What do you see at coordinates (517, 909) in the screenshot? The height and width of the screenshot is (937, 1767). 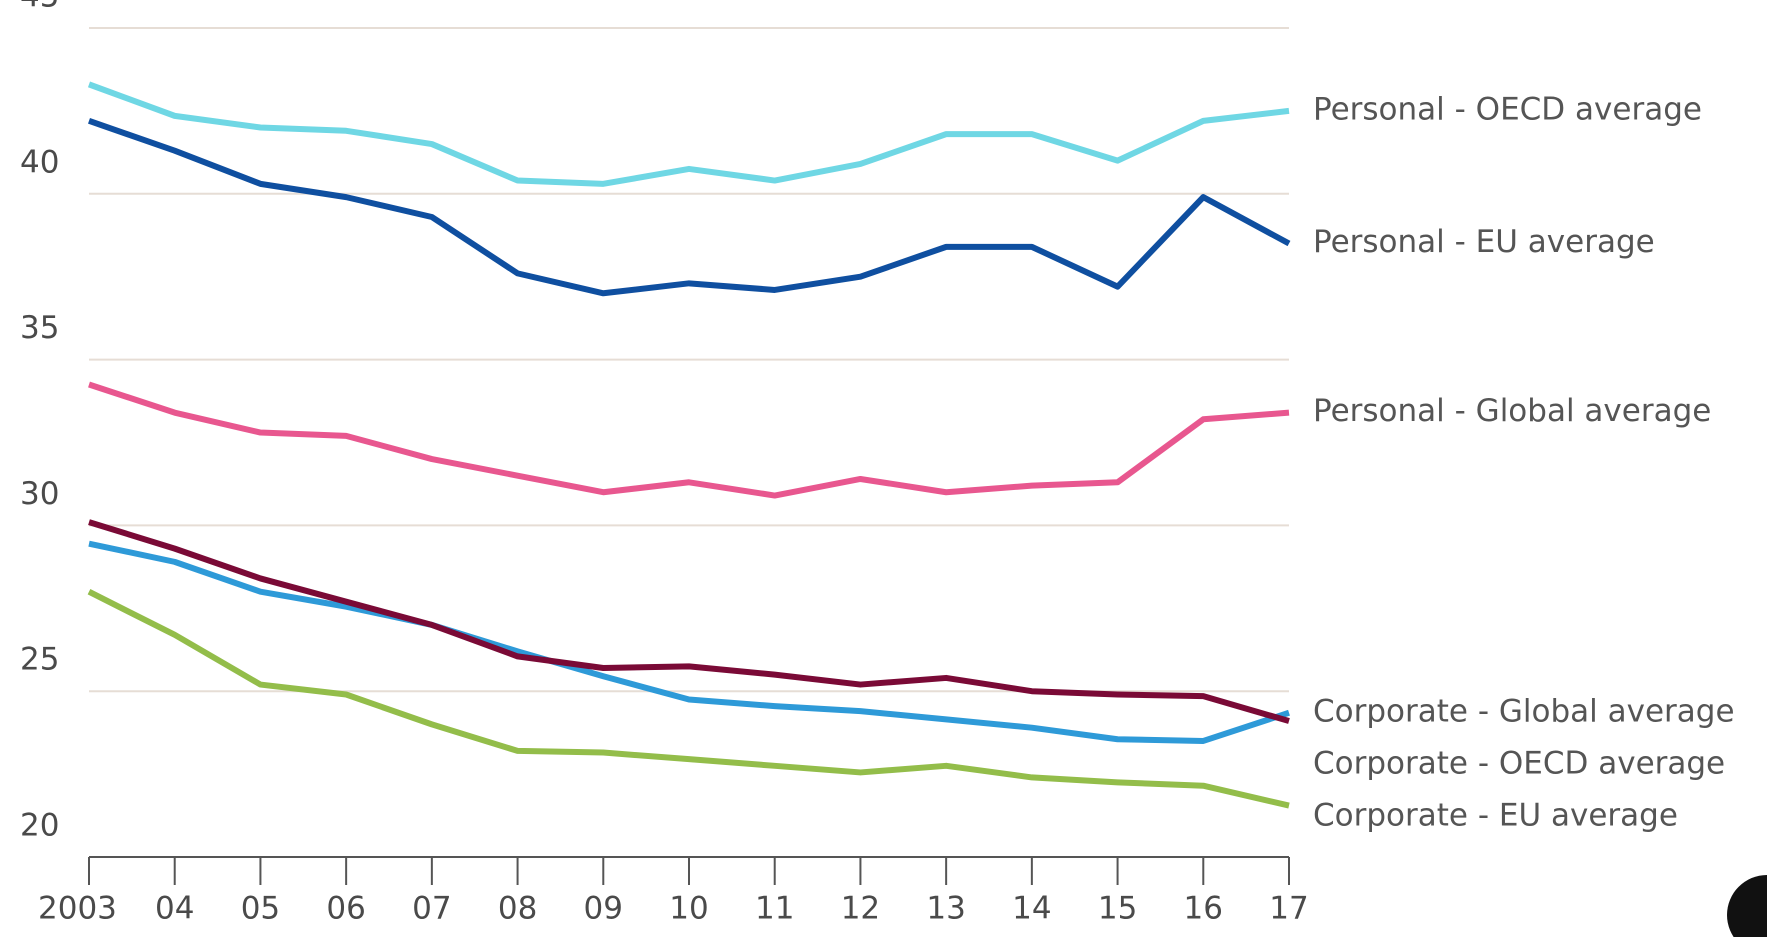 I see `x-tick-label: 08` at bounding box center [517, 909].